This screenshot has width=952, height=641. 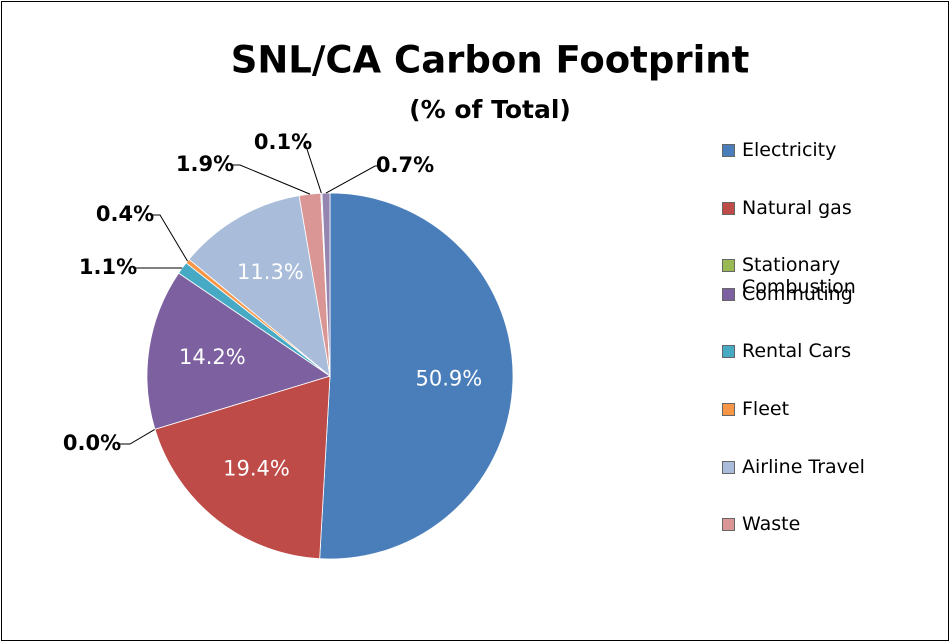 What do you see at coordinates (812, 409) in the screenshot?
I see `legend-item: Fleet` at bounding box center [812, 409].